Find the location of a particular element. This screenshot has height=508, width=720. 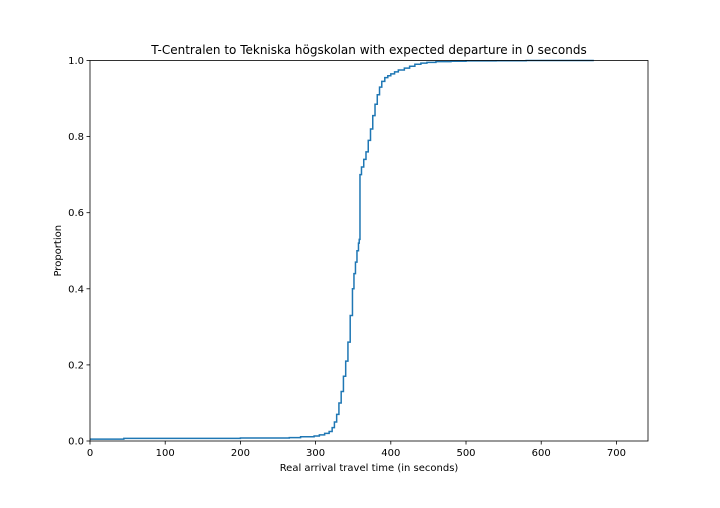

y-tick-label: 0.6 is located at coordinates (76, 213).